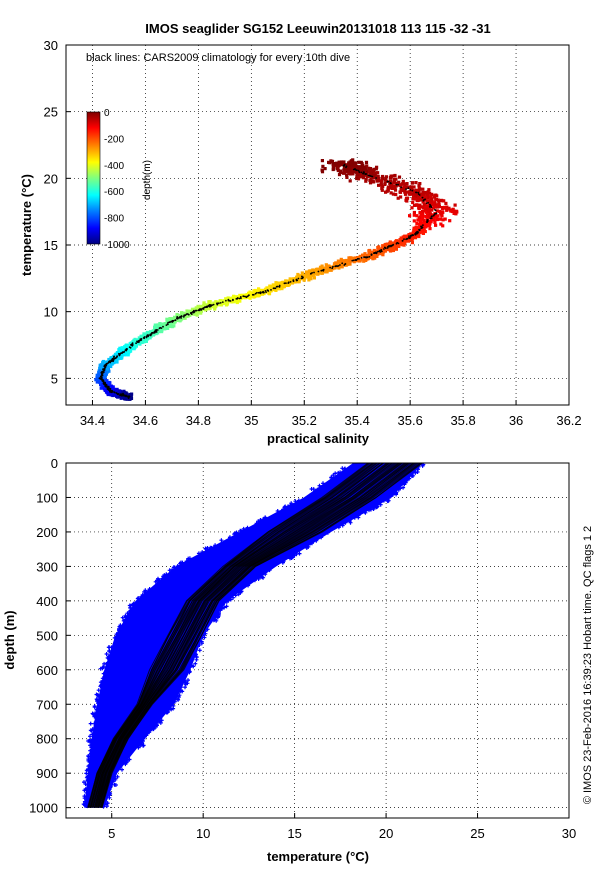  I want to click on ts-x-tick-label: 35.2, so click(304, 420).